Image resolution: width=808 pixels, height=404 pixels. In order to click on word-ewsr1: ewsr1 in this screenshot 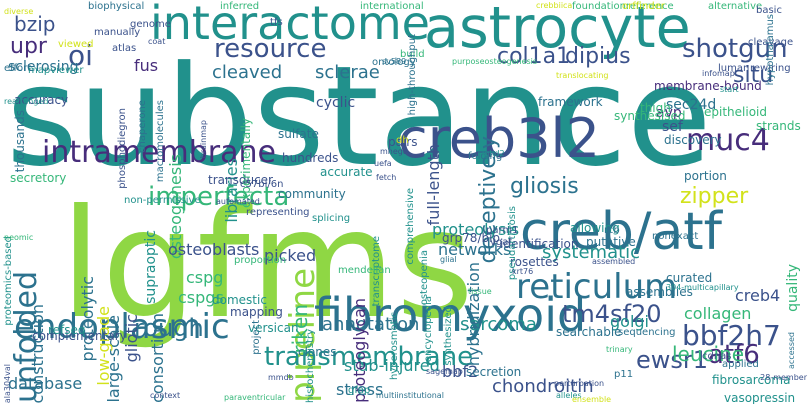, I will do `click(672, 360)`.